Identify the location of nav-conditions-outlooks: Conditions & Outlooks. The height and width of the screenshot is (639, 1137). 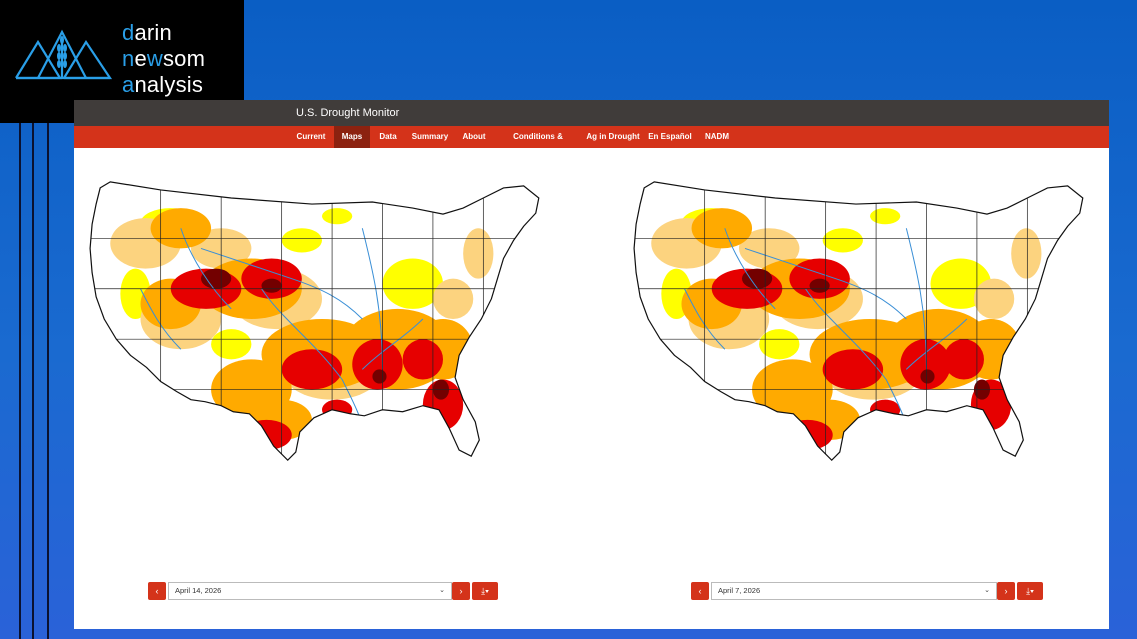
(538, 147).